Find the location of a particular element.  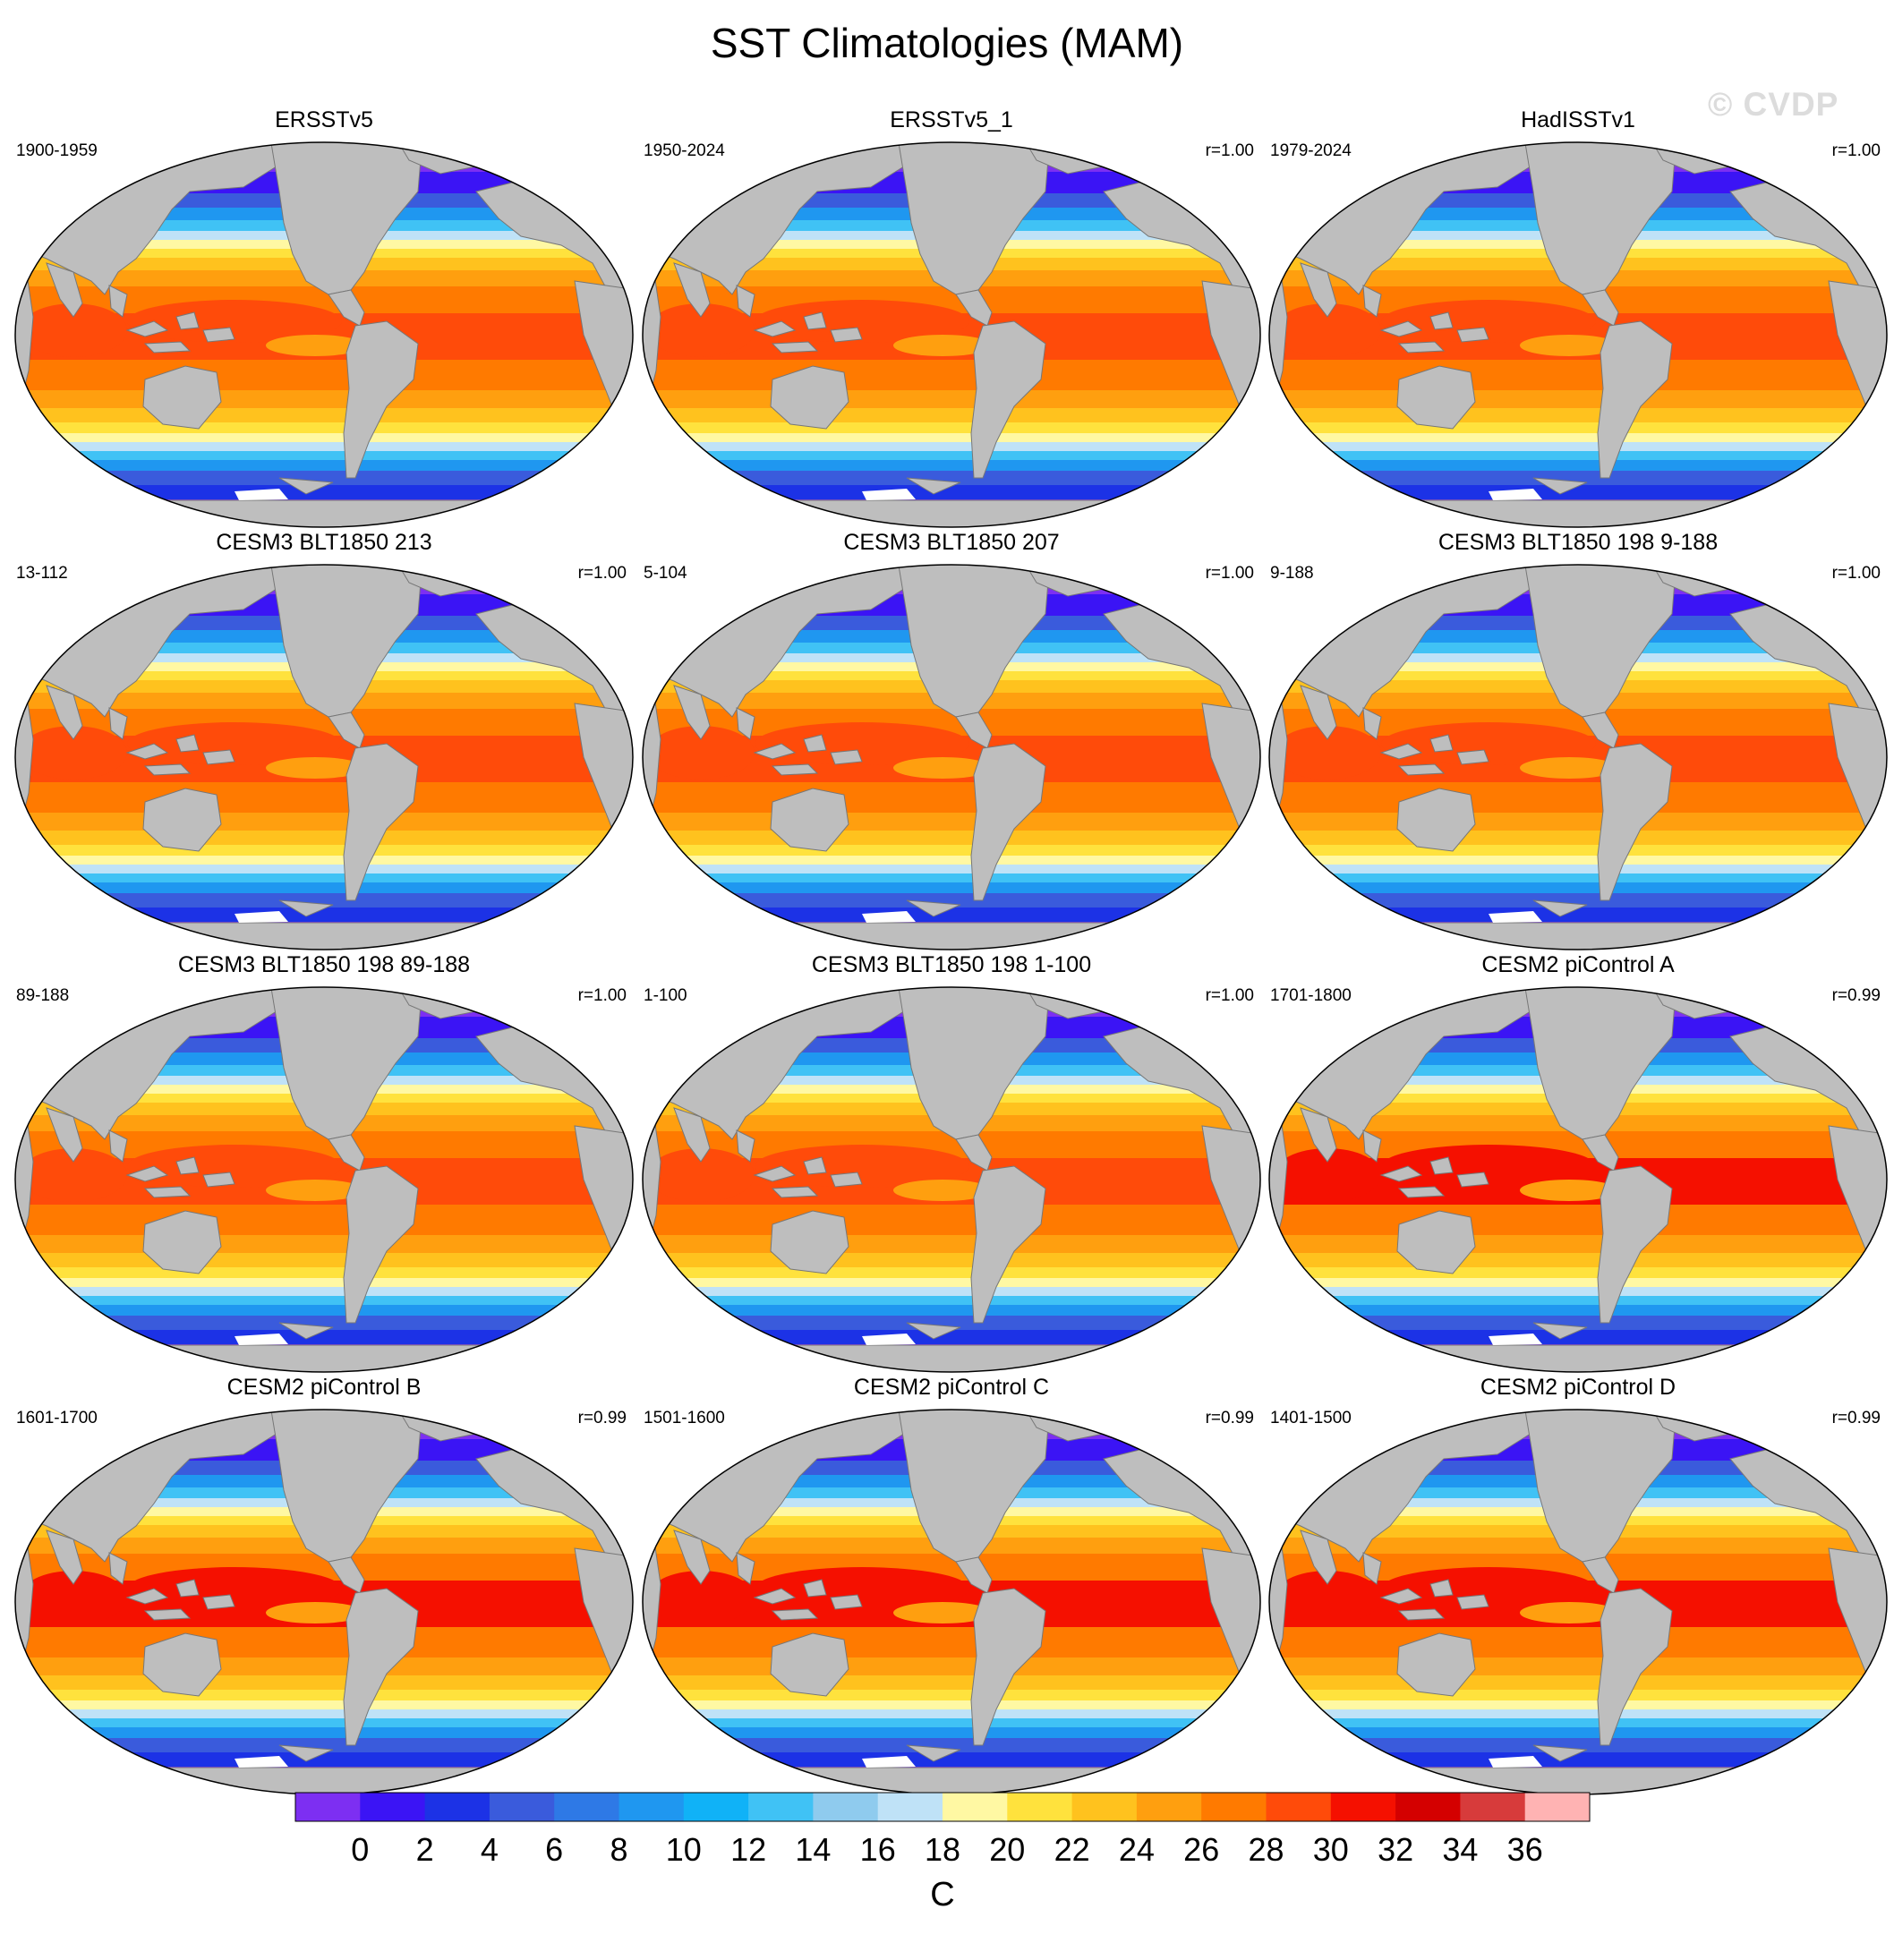

colorbar-tick-label: 30 is located at coordinates (1331, 1849).